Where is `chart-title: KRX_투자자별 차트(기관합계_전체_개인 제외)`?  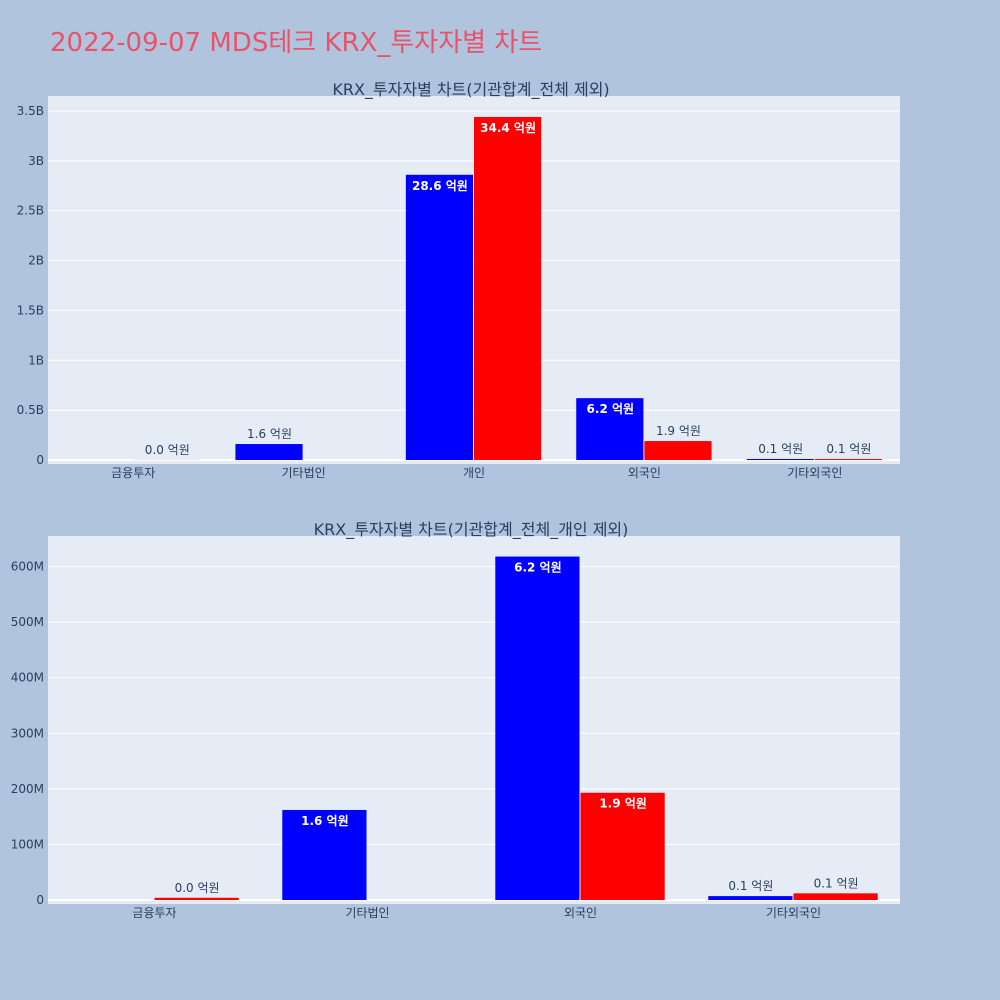
chart-title: KRX_투자자별 차트(기관합계_전체_개인 제외) is located at coordinates (471, 530).